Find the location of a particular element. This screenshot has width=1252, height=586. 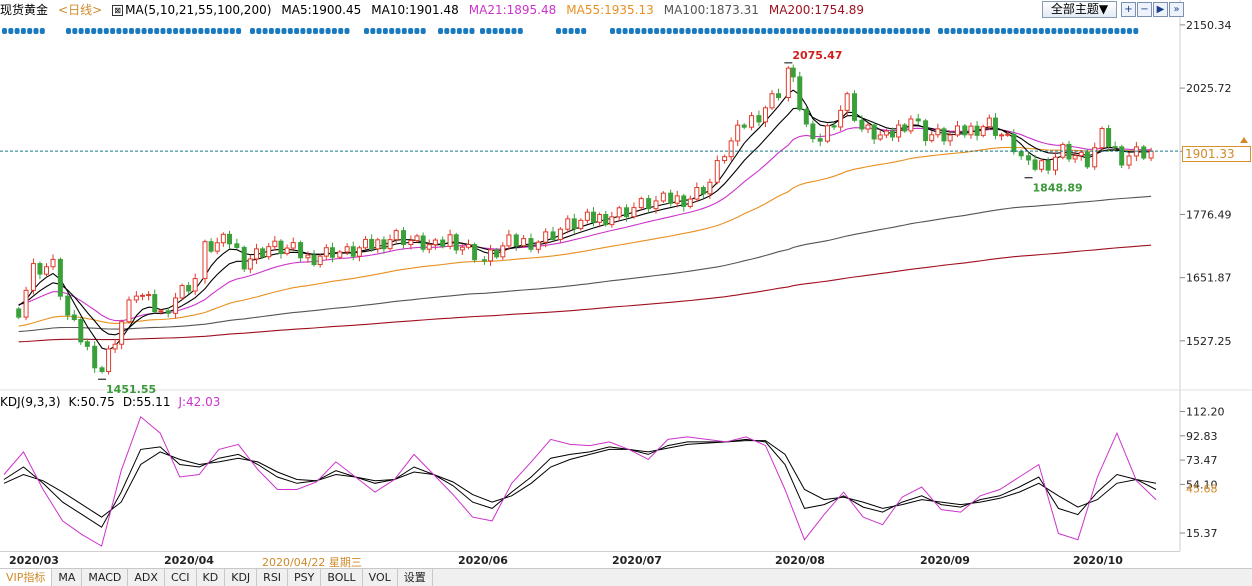

tab-vol: VOL is located at coordinates (380, 577).